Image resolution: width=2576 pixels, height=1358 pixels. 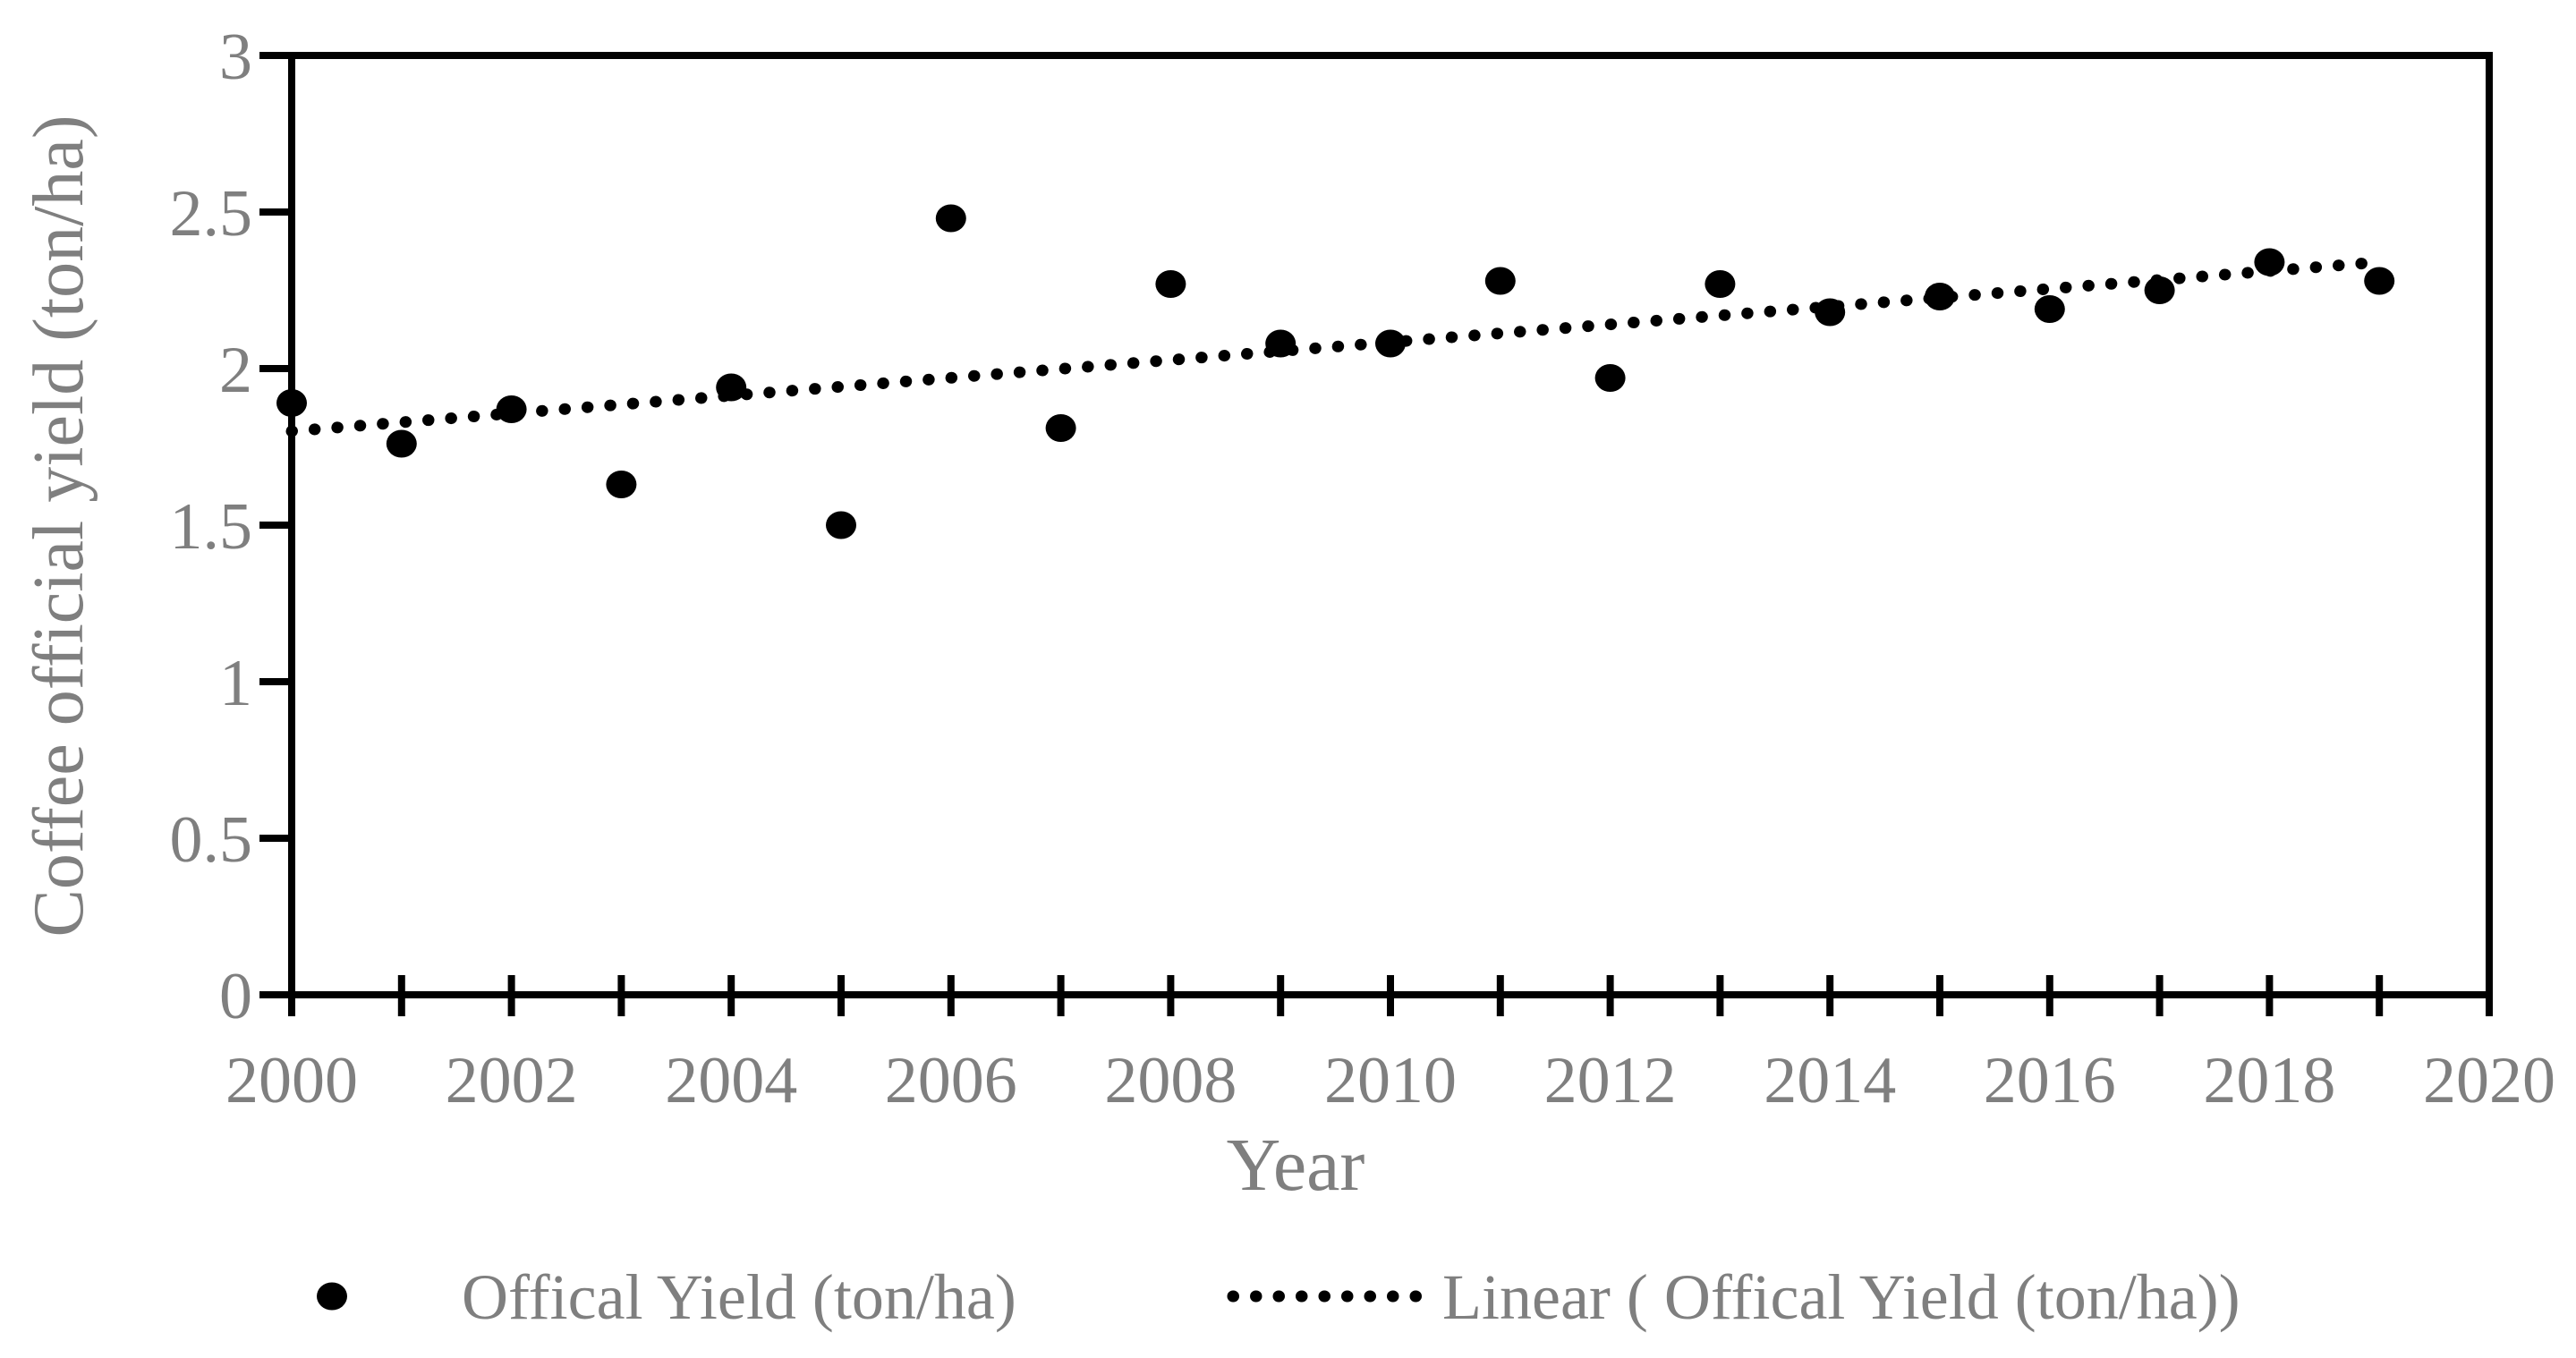 I want to click on x-tick-label: 2010, so click(x=1390, y=1080).